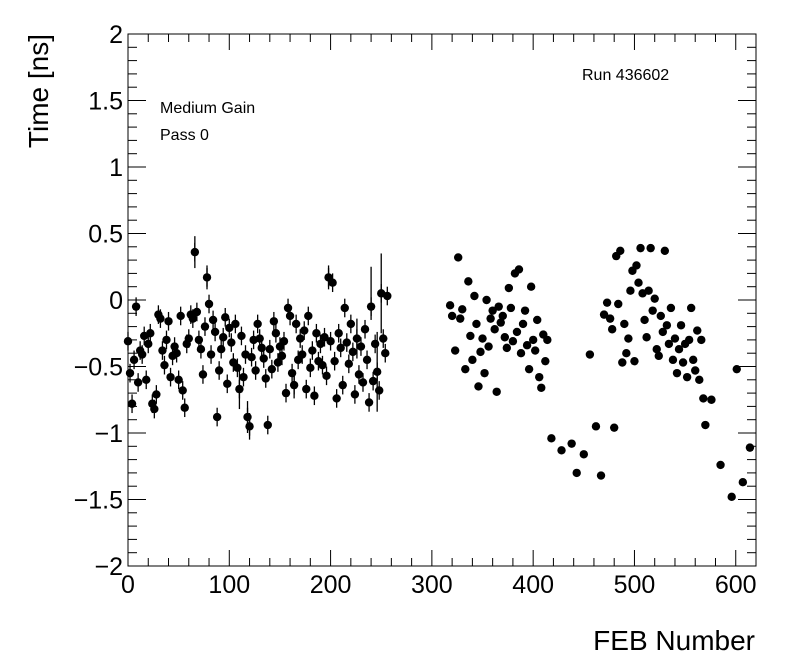  What do you see at coordinates (331, 585) in the screenshot?
I see `x-tick-label: 200` at bounding box center [331, 585].